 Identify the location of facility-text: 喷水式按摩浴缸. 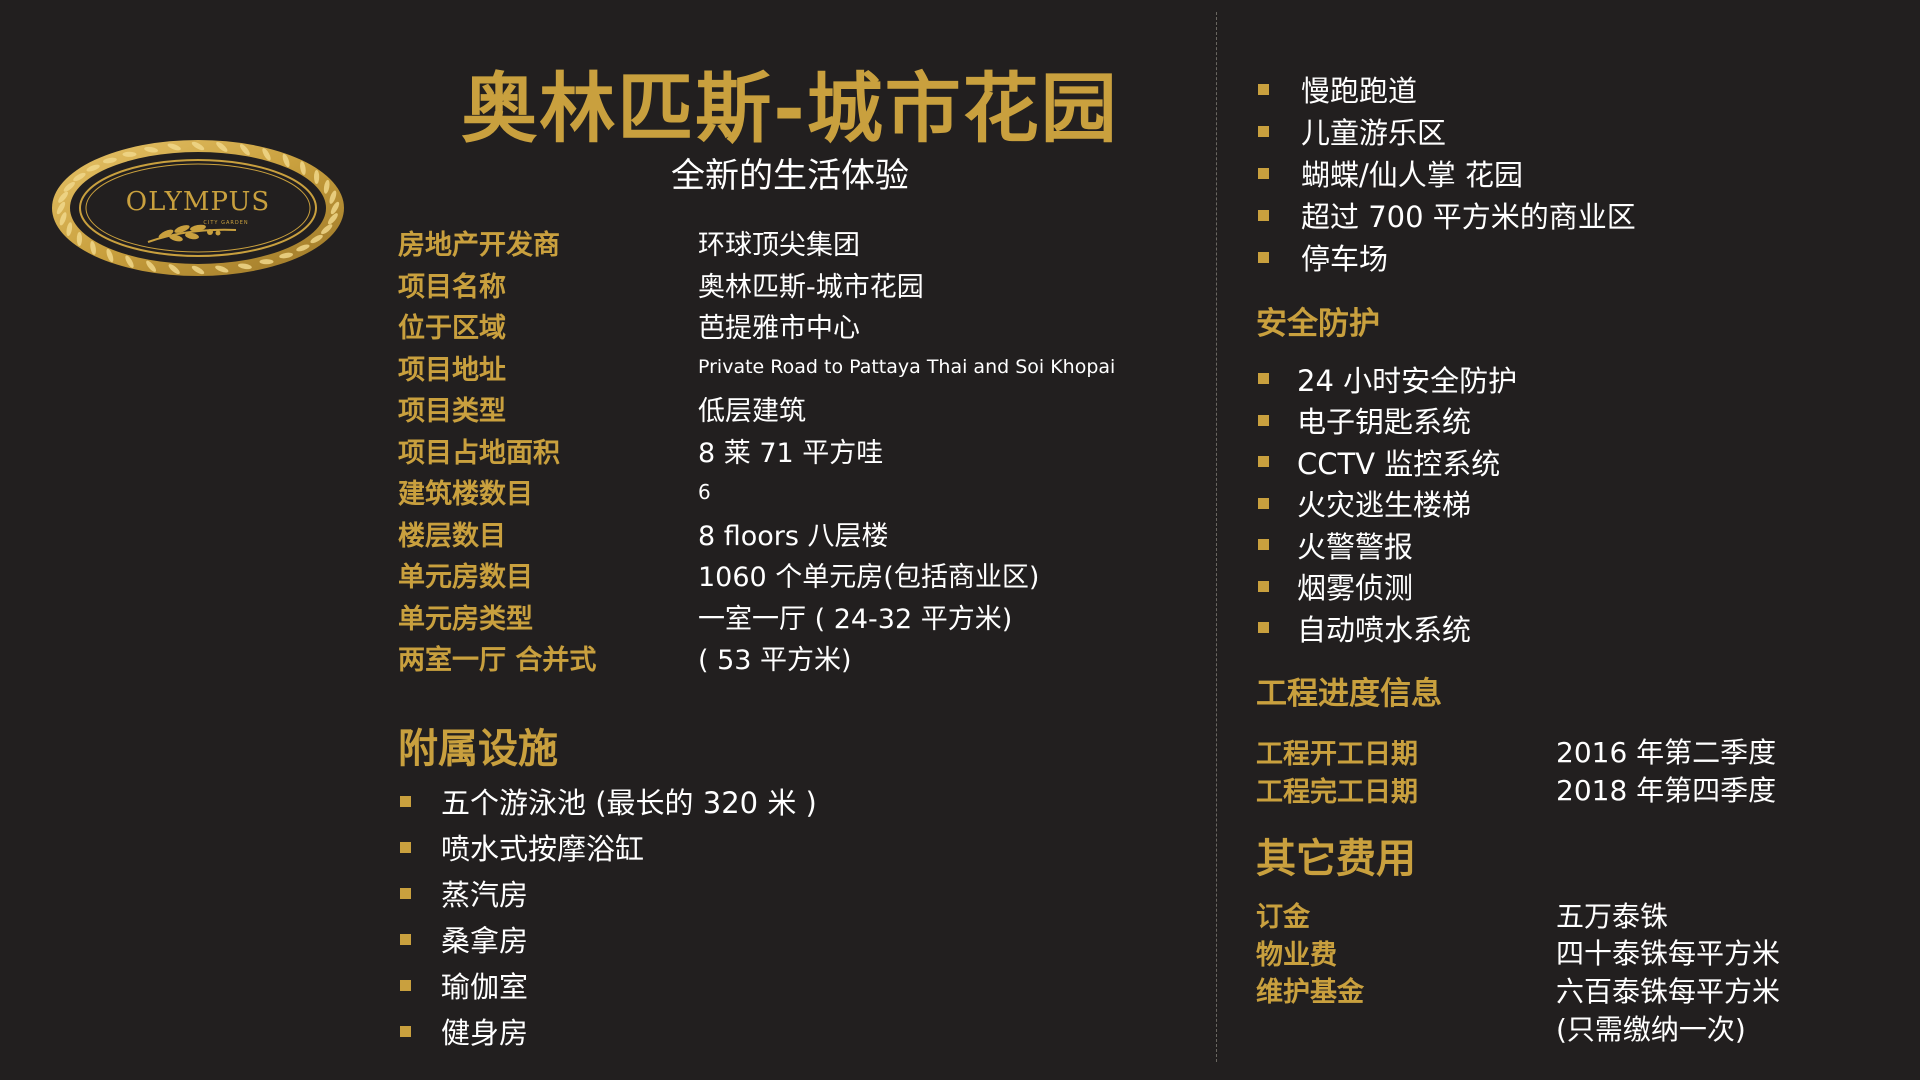
(543, 849).